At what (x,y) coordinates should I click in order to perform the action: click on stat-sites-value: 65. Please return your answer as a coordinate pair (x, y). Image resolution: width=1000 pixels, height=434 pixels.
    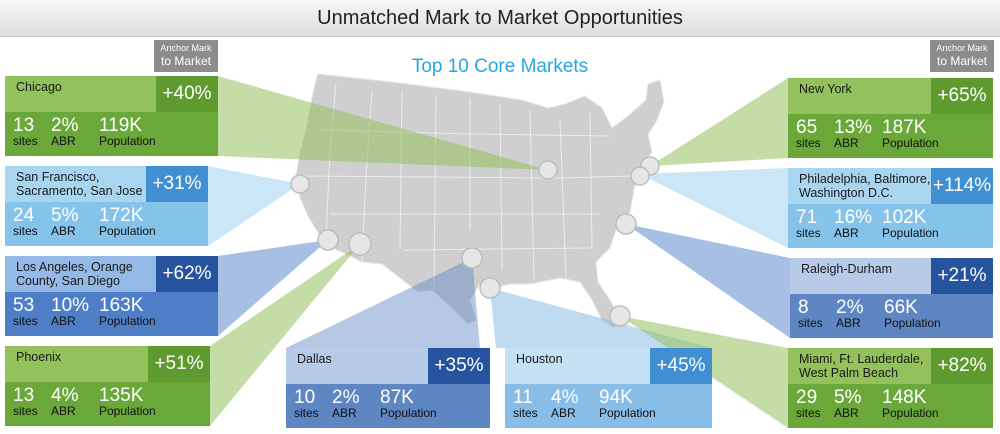
    Looking at the image, I should click on (807, 127).